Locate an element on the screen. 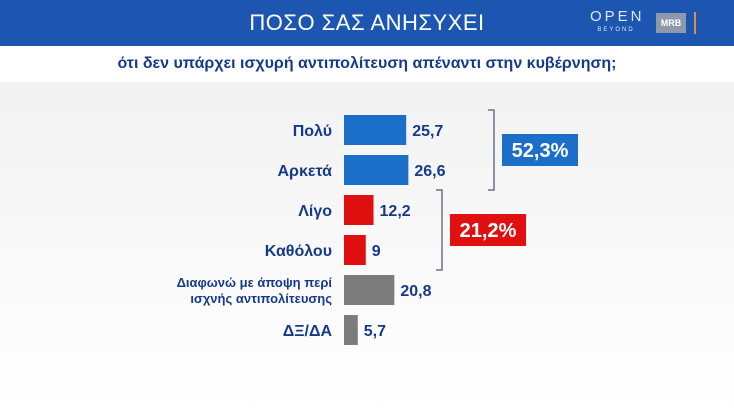  logo-sub: BEYOND is located at coordinates (616, 30).